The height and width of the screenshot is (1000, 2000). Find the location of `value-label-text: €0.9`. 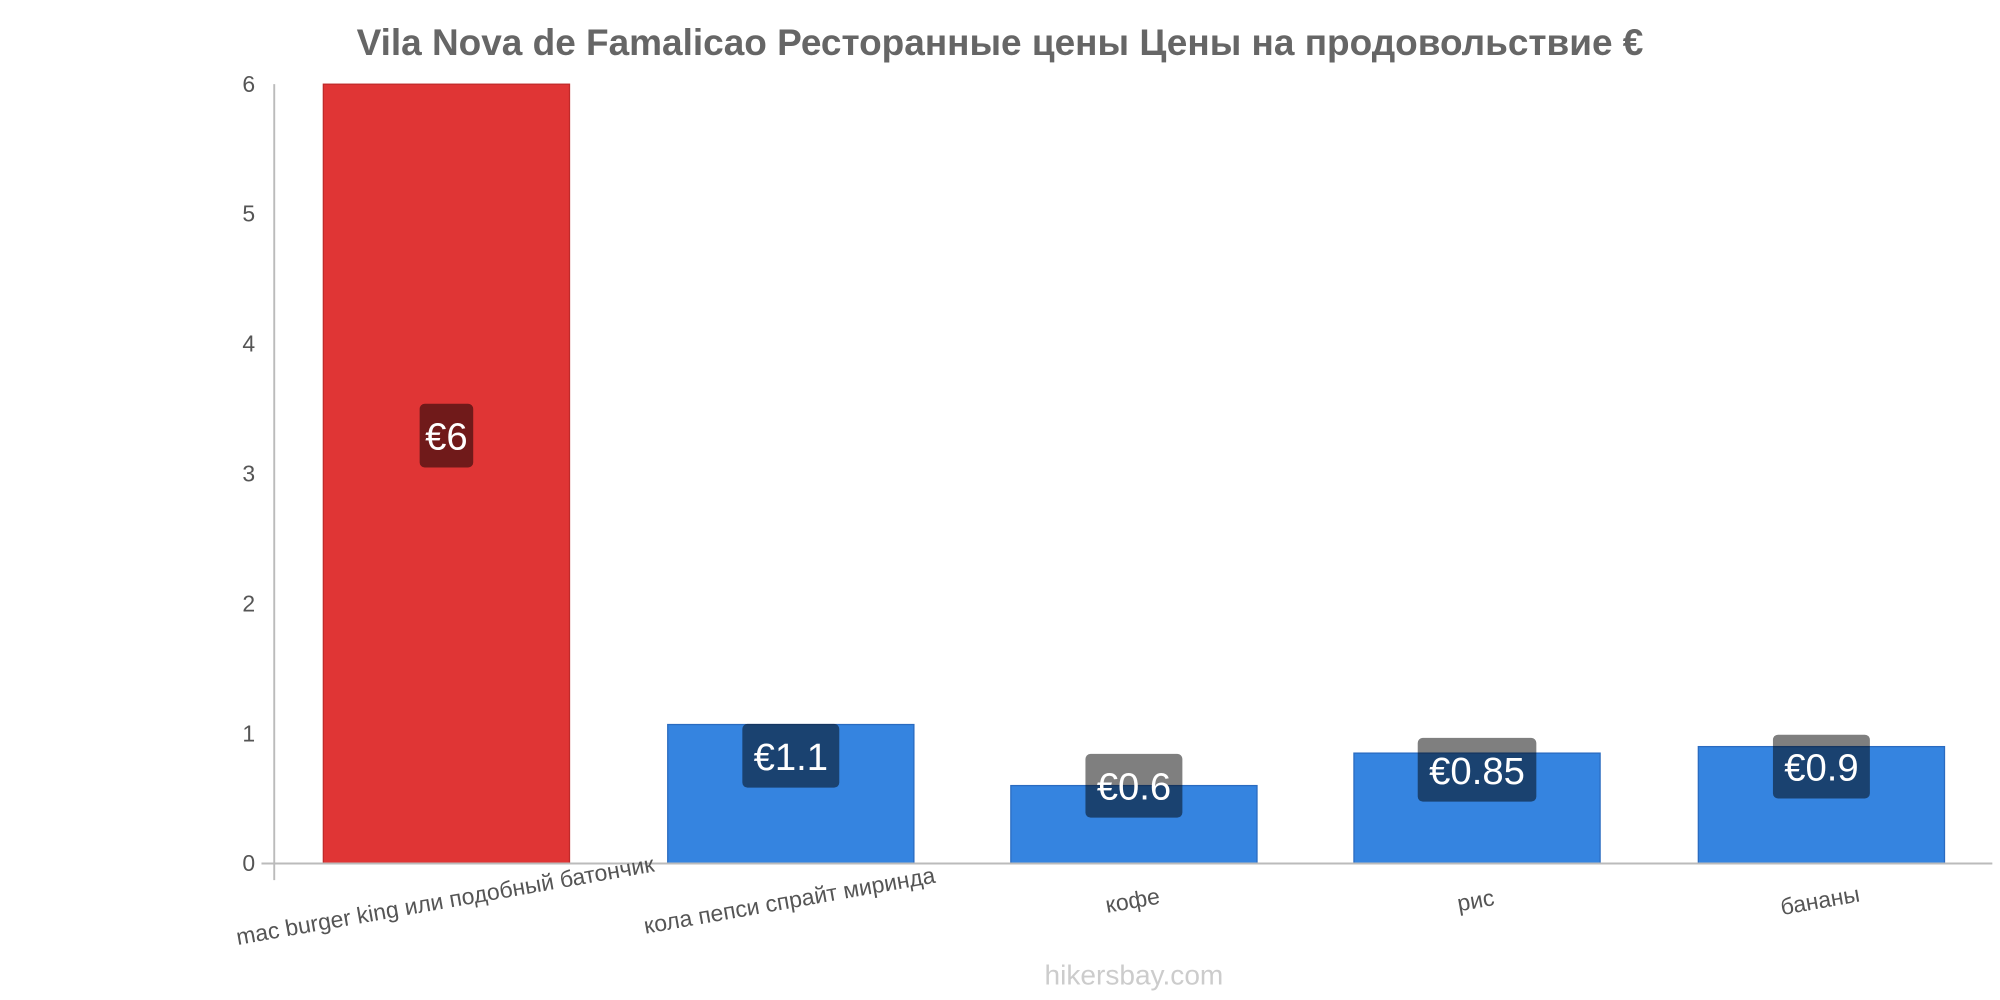

value-label-text: €0.9 is located at coordinates (1821, 768).